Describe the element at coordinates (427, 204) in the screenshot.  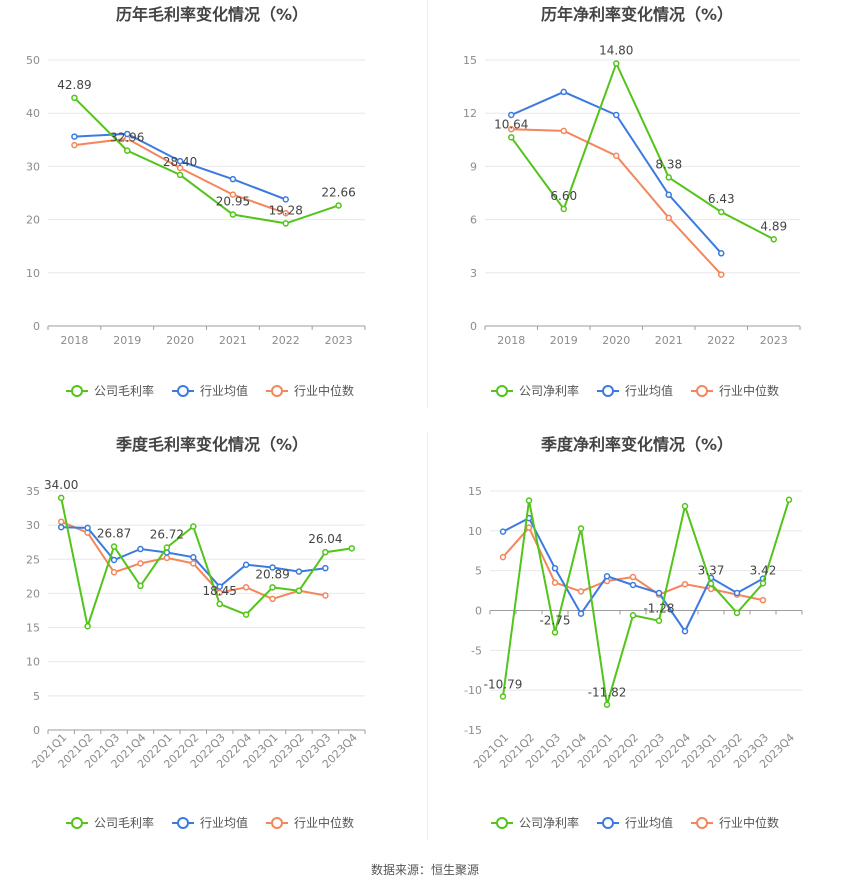
I see `divider-top` at that location.